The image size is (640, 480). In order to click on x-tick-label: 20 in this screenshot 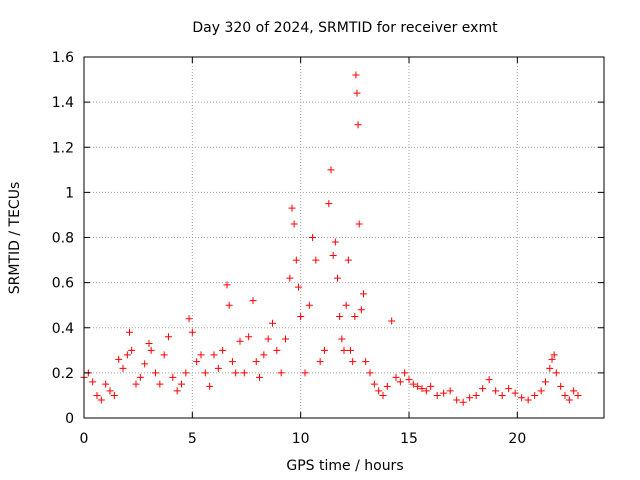, I will do `click(517, 439)`.